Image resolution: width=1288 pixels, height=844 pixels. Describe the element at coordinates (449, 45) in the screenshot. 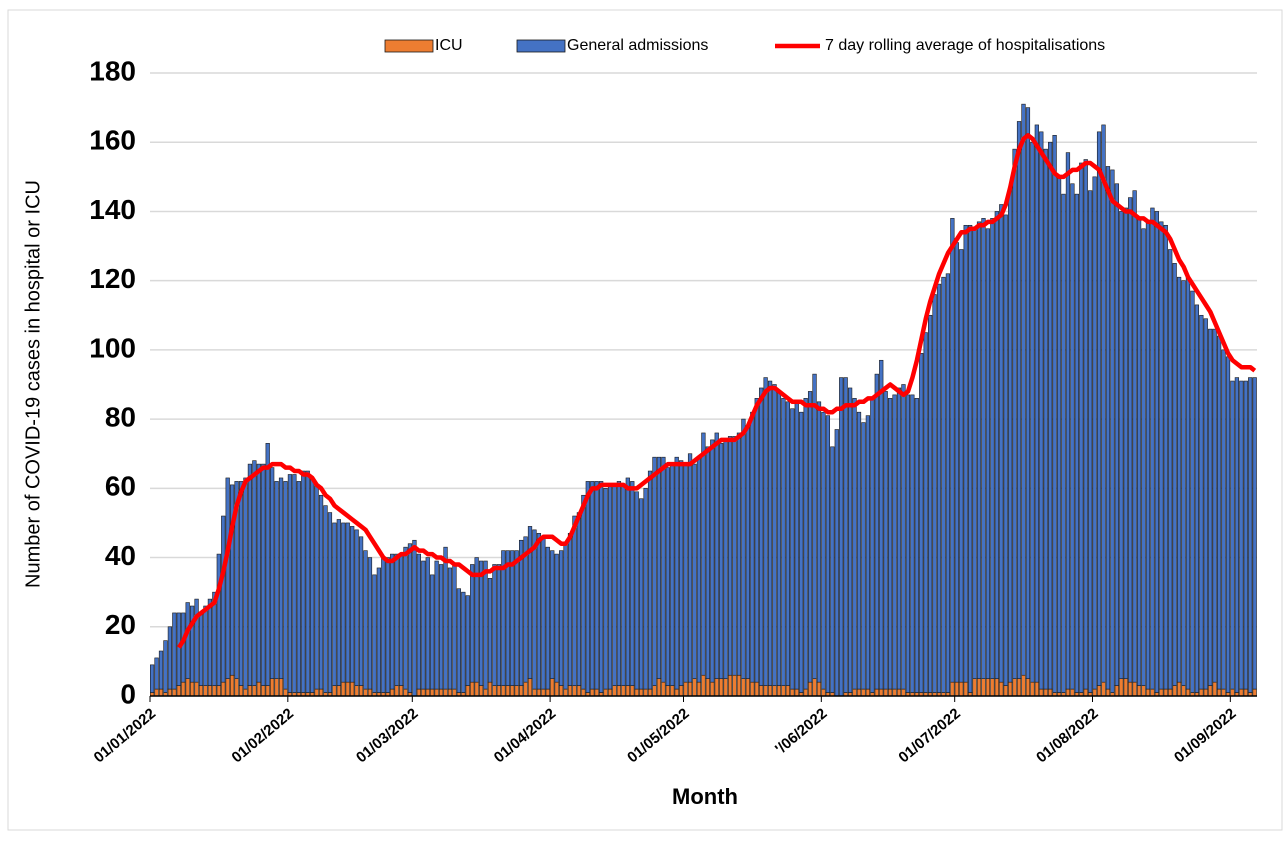

I see `legend-label: ICU` at that location.